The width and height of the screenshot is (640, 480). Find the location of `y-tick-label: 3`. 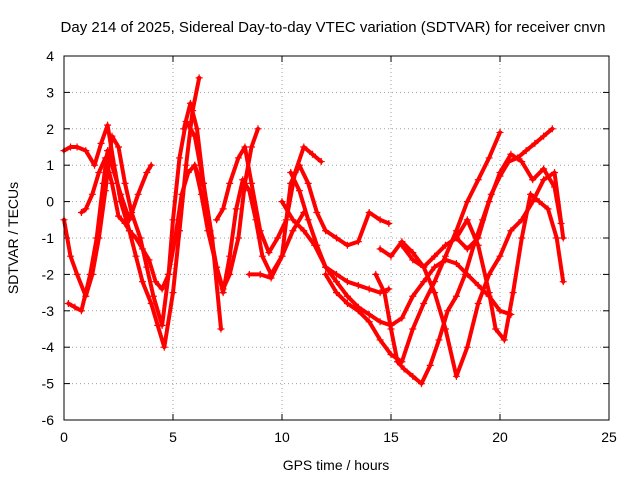

y-tick-label: 3 is located at coordinates (50, 92).